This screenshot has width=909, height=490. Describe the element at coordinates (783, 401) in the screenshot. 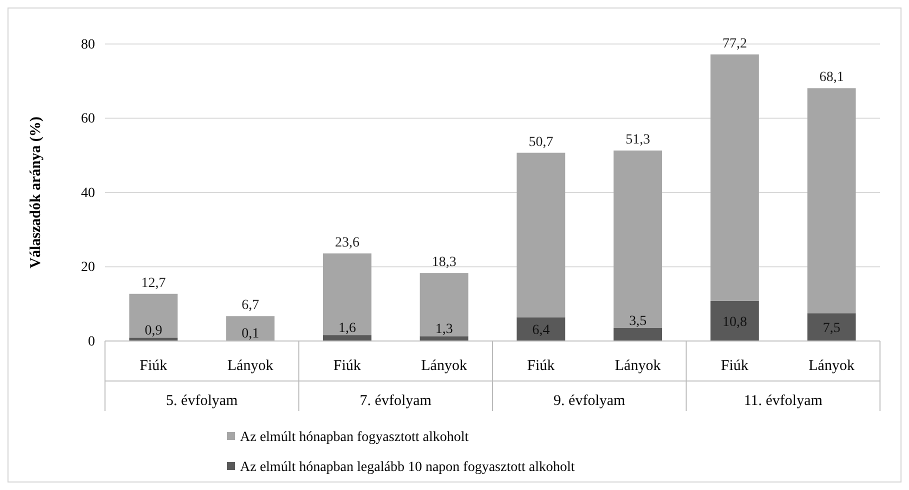

I see `text: 11. évfolyam` at that location.